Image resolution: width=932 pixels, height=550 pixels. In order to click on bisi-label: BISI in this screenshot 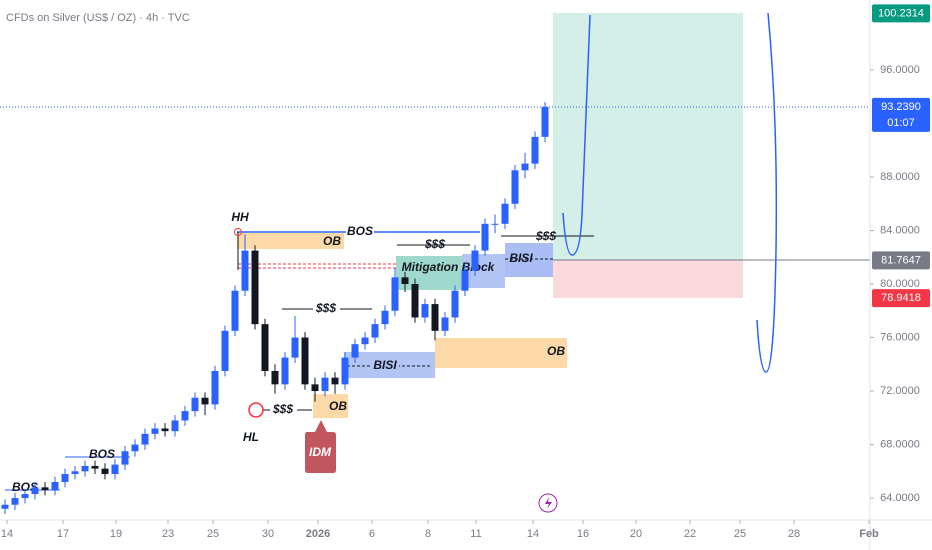, I will do `click(385, 365)`.